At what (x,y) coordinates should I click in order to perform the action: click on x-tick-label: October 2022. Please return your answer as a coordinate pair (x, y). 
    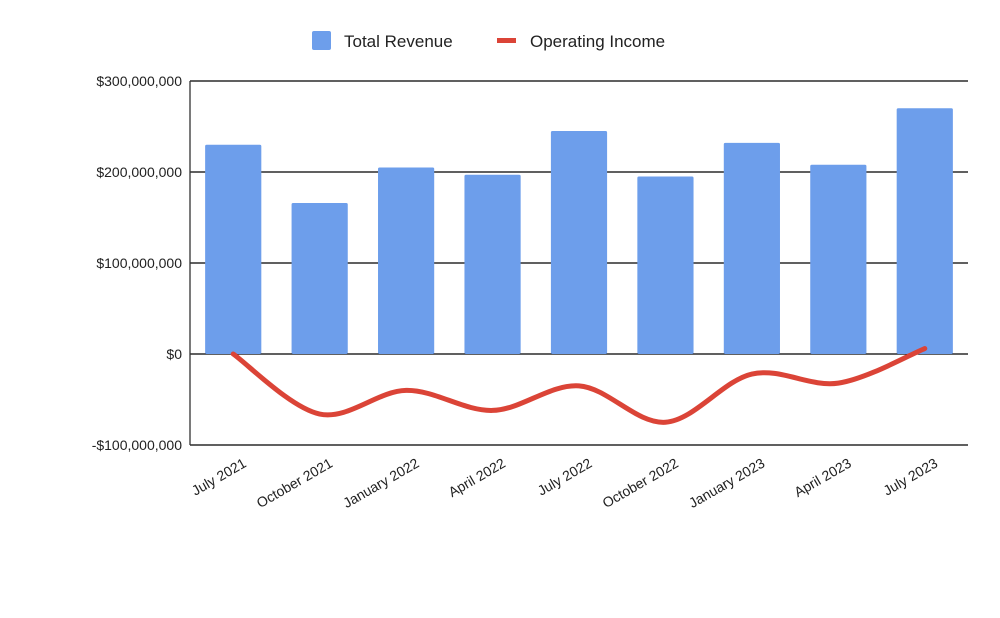
    Looking at the image, I should click on (640, 483).